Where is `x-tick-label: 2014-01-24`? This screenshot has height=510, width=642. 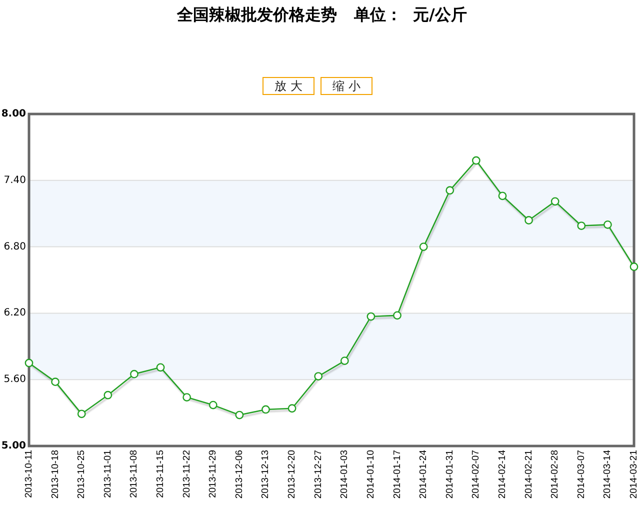 x-tick-label: 2014-01-24 is located at coordinates (424, 474).